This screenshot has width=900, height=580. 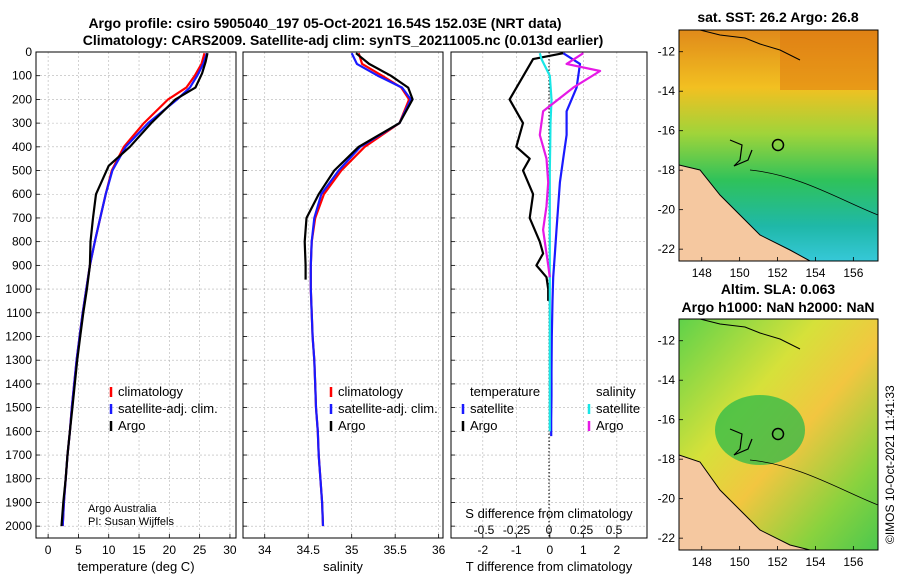 I want to click on map-y-tick-label: -20, so click(x=667, y=499).